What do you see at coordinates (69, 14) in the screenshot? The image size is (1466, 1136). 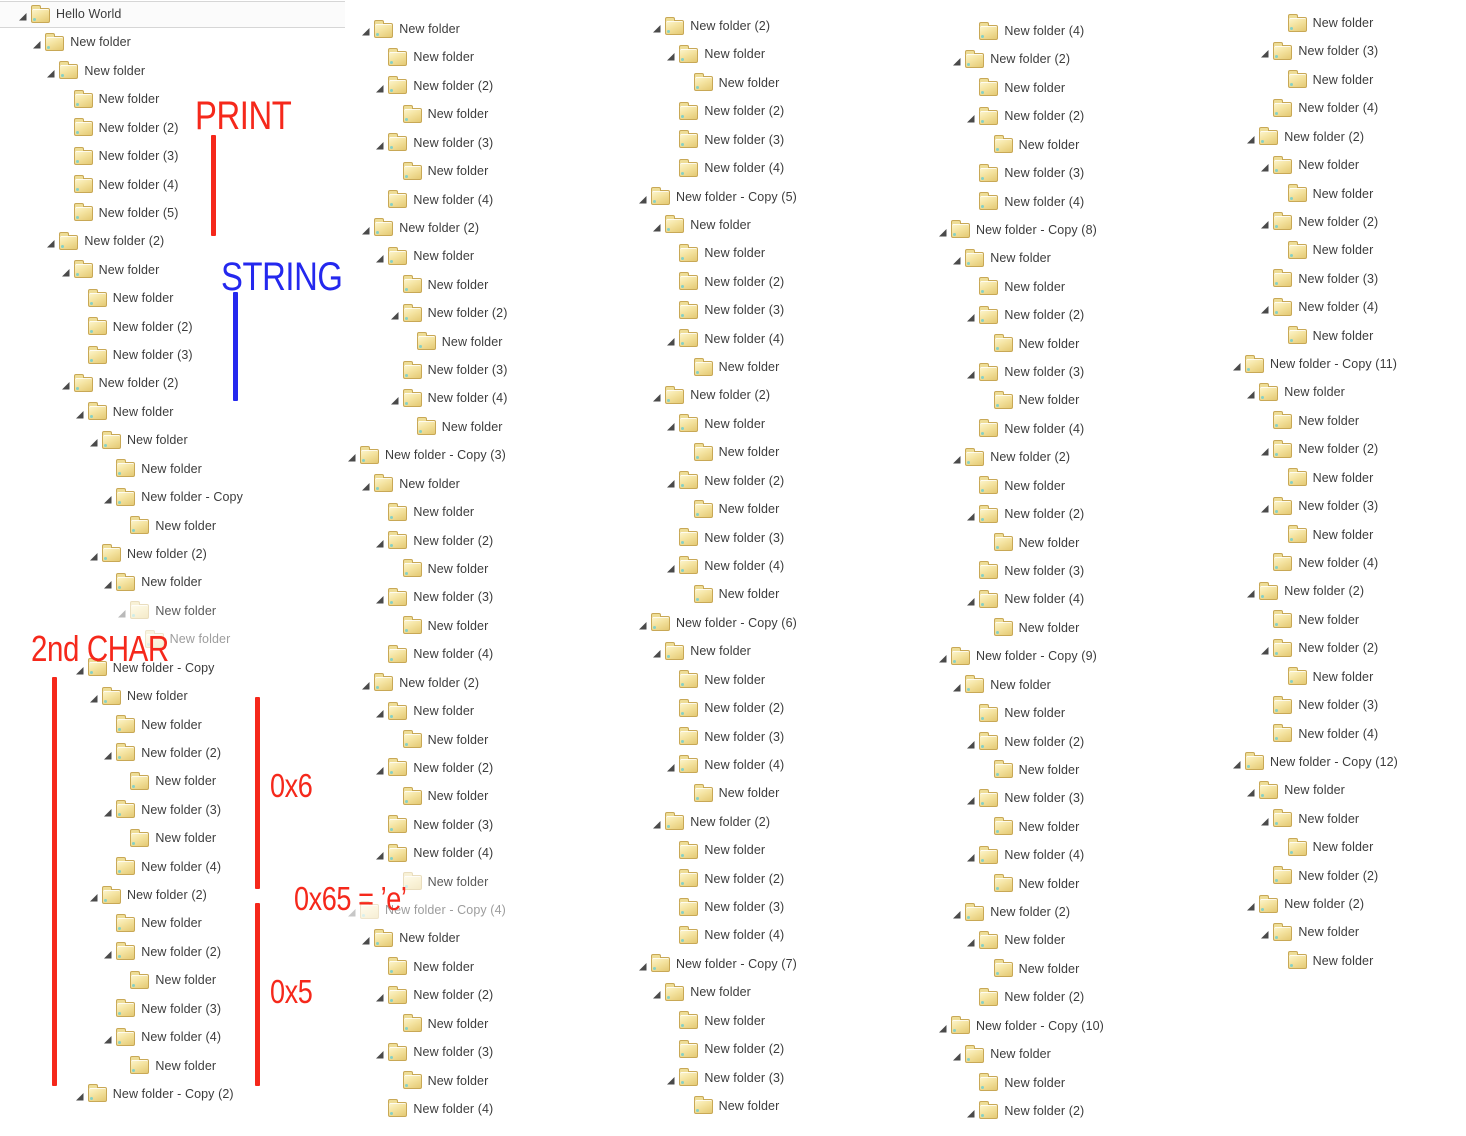 I see `tree-item: Hello World` at bounding box center [69, 14].